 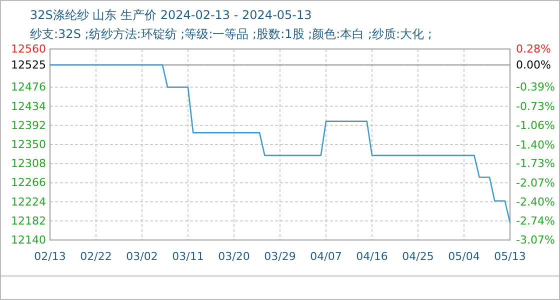 What do you see at coordinates (171, 15) in the screenshot?
I see `chart-title: 32S涤纶纱 山东 生产价 2024-02-13 - 2024-05-13` at bounding box center [171, 15].